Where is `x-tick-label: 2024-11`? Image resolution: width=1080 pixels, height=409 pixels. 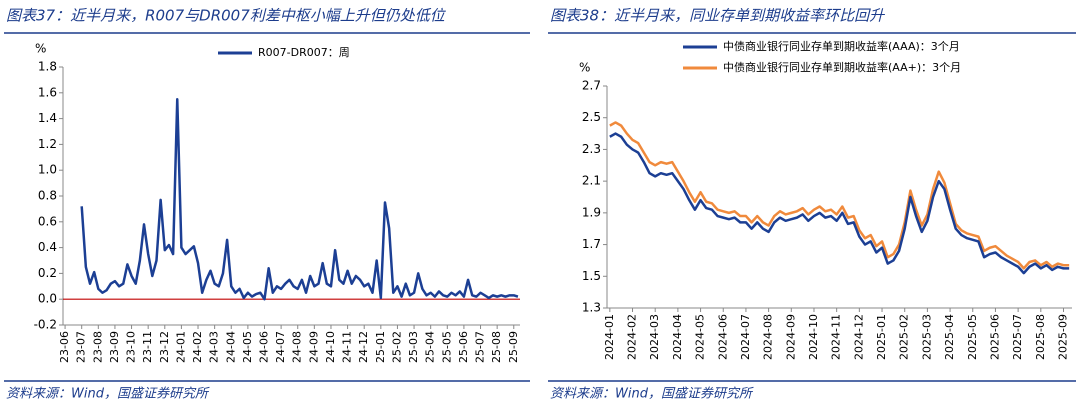 x-tick-label: 2024-11 is located at coordinates (836, 337).